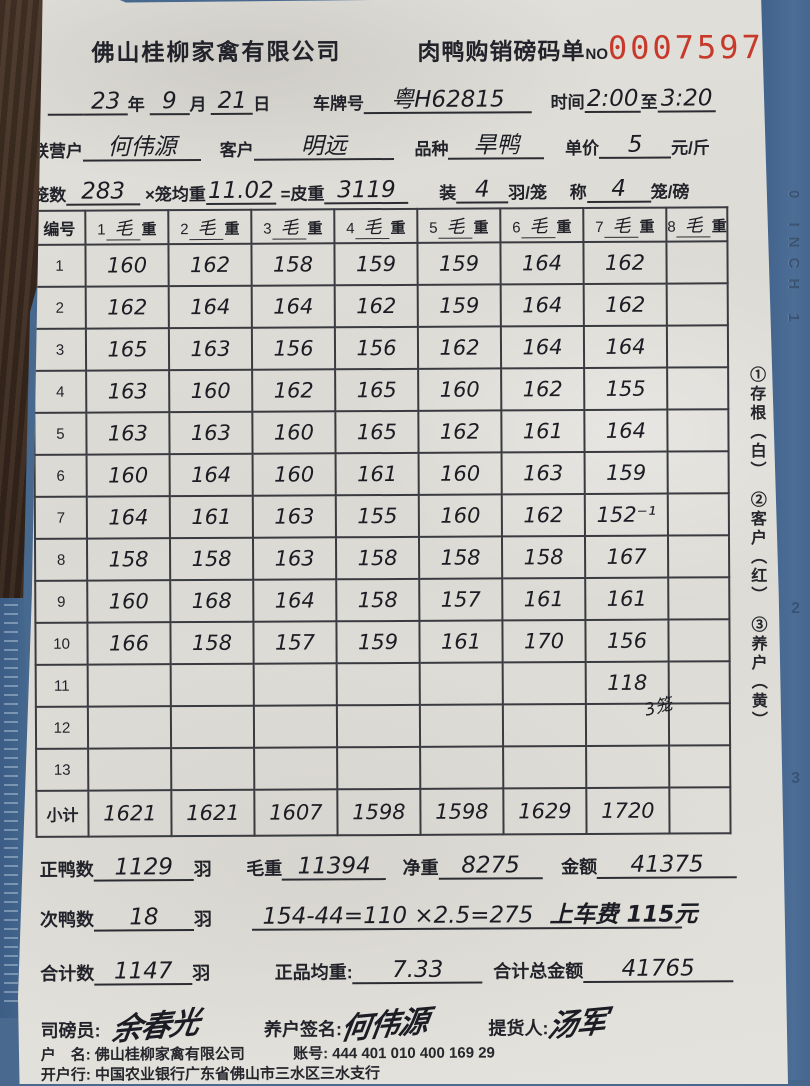 This screenshot has width=810, height=1086. What do you see at coordinates (420, 868) in the screenshot?
I see `net-weight-label: 净重` at bounding box center [420, 868].